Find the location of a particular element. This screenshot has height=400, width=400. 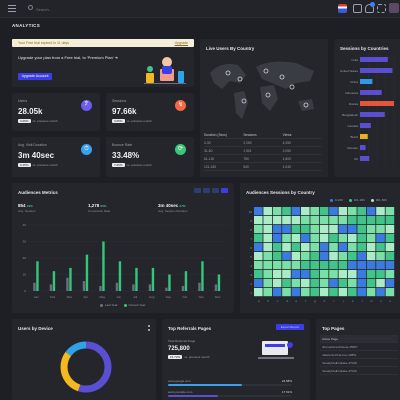

table-row: /dashonic/chat-box-43851 is located at coordinates (359, 355).